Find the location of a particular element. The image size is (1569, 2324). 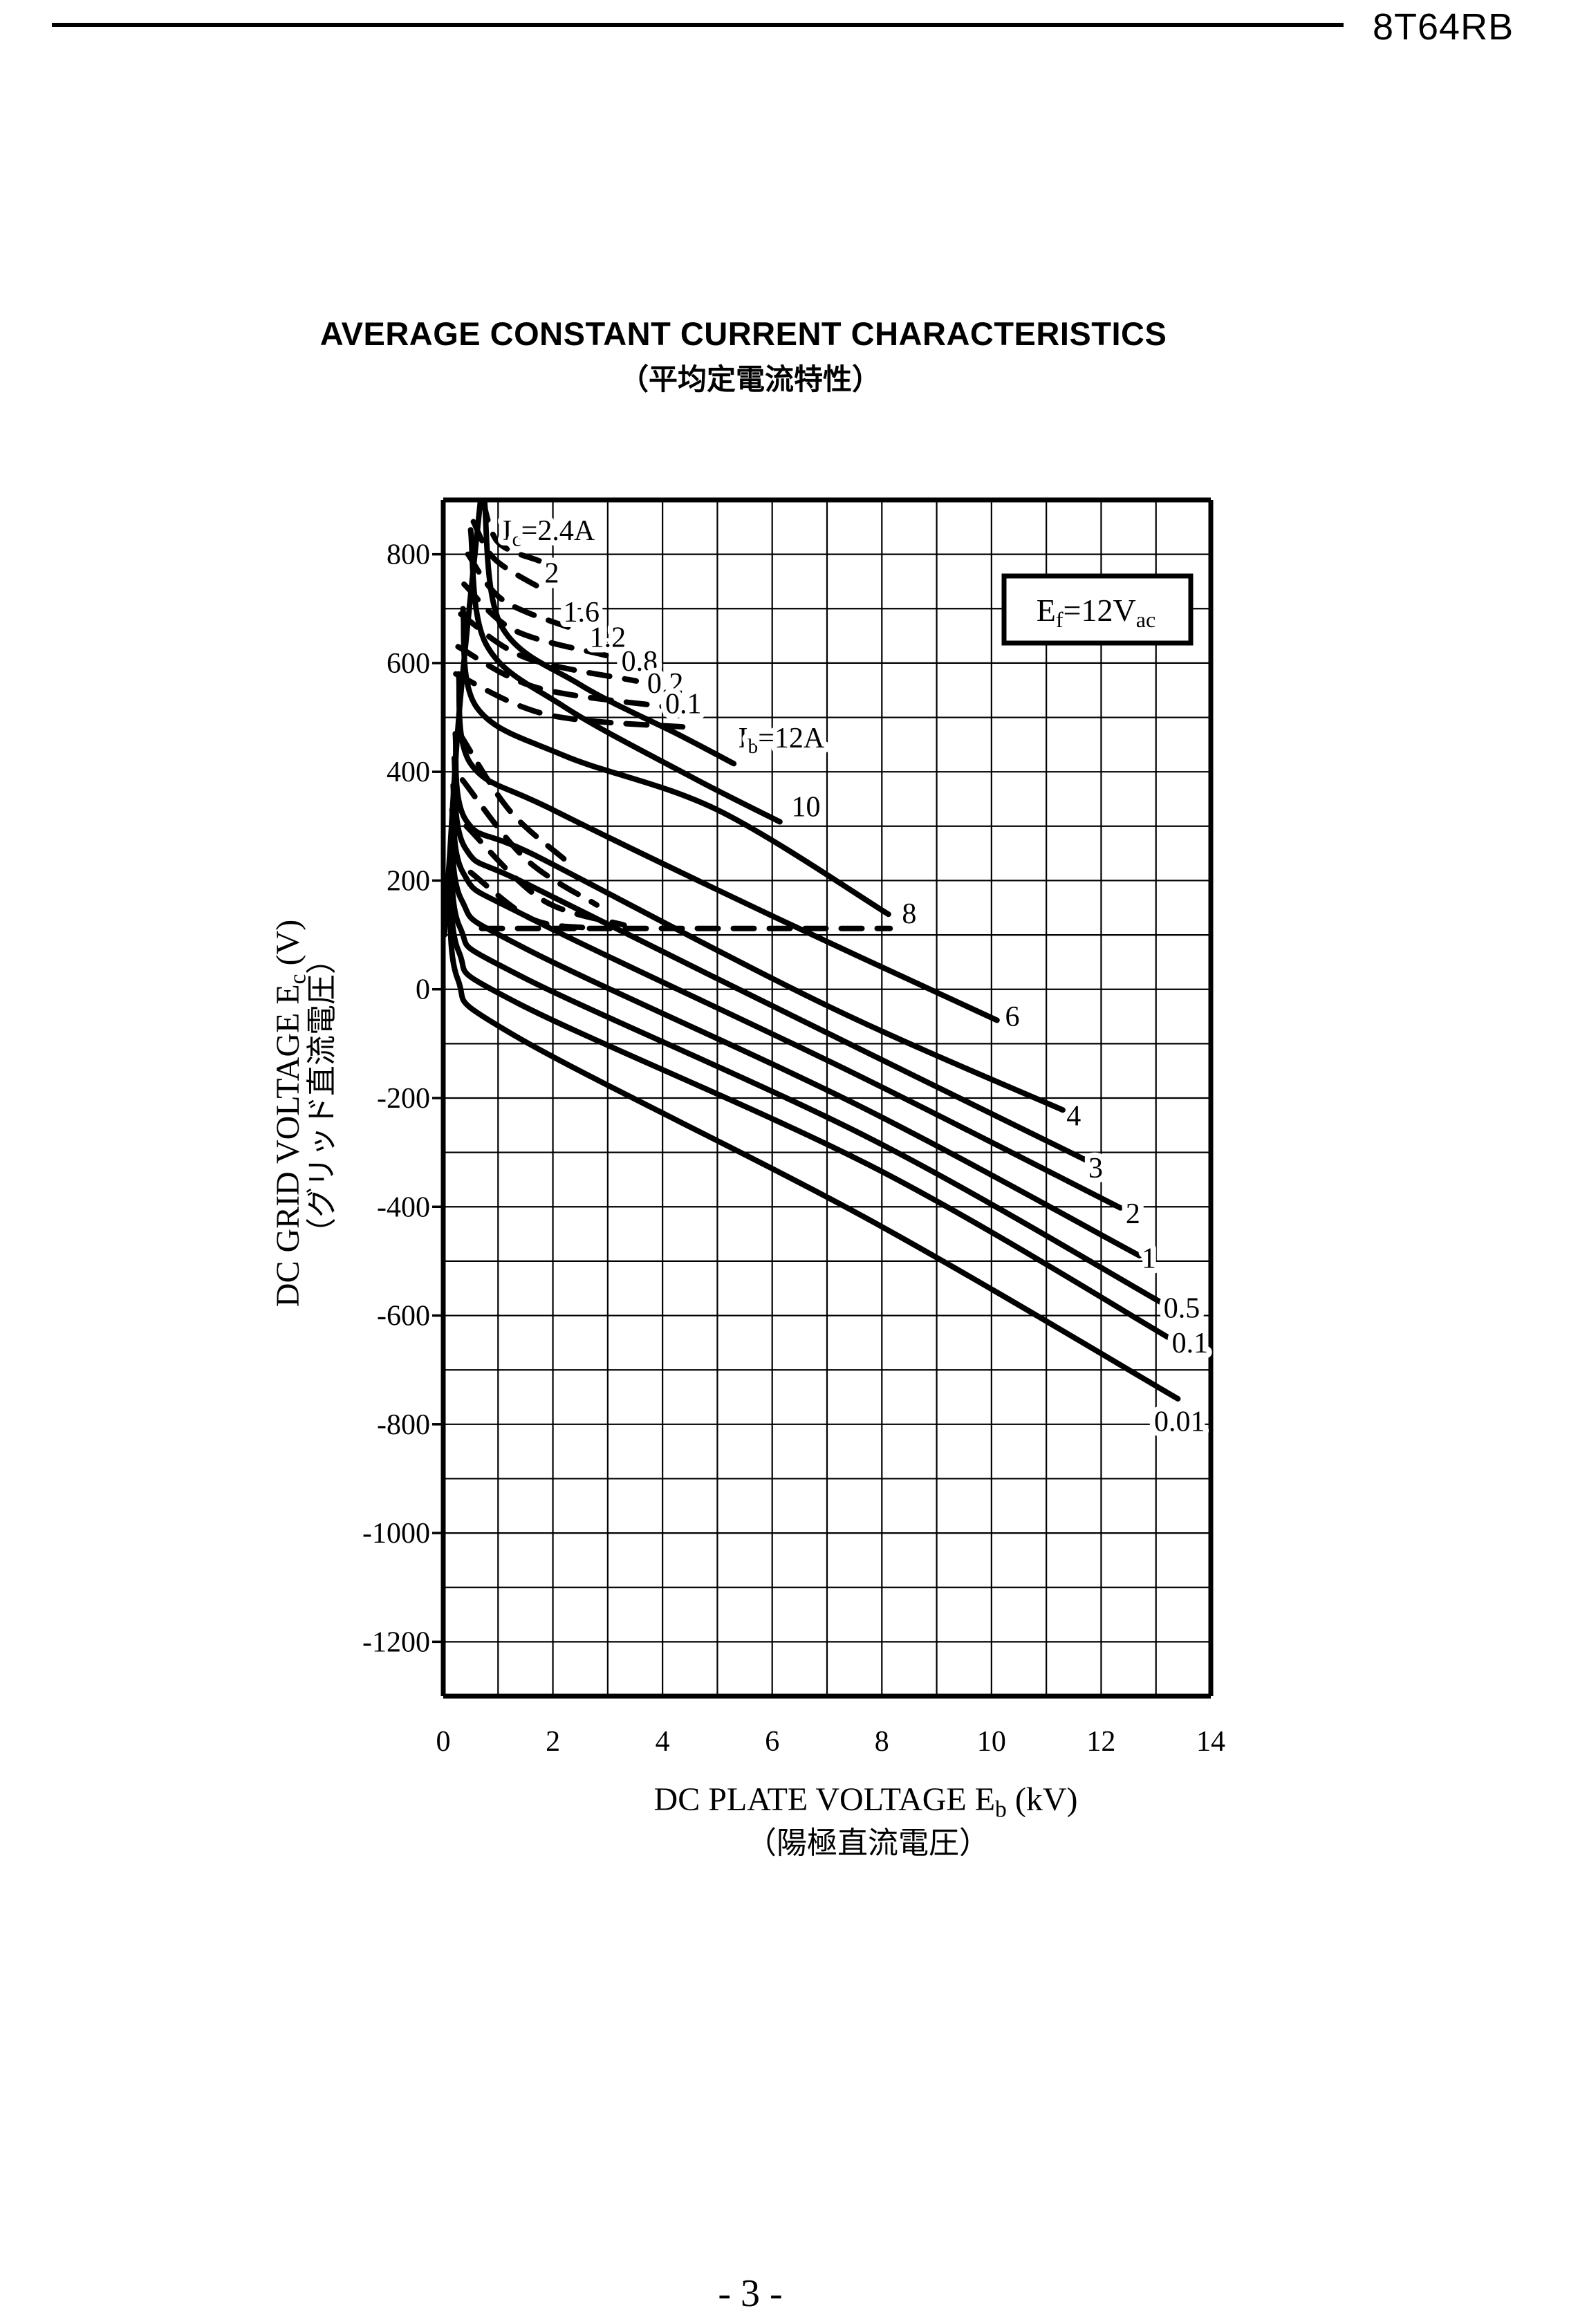

curve-label-Ib-6A: 6 is located at coordinates (1012, 1017).